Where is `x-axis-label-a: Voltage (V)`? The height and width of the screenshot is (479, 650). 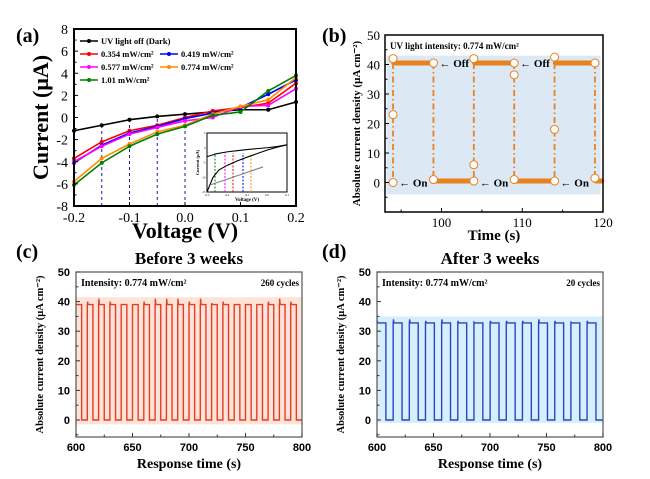
x-axis-label-a: Voltage (V) is located at coordinates (185, 230).